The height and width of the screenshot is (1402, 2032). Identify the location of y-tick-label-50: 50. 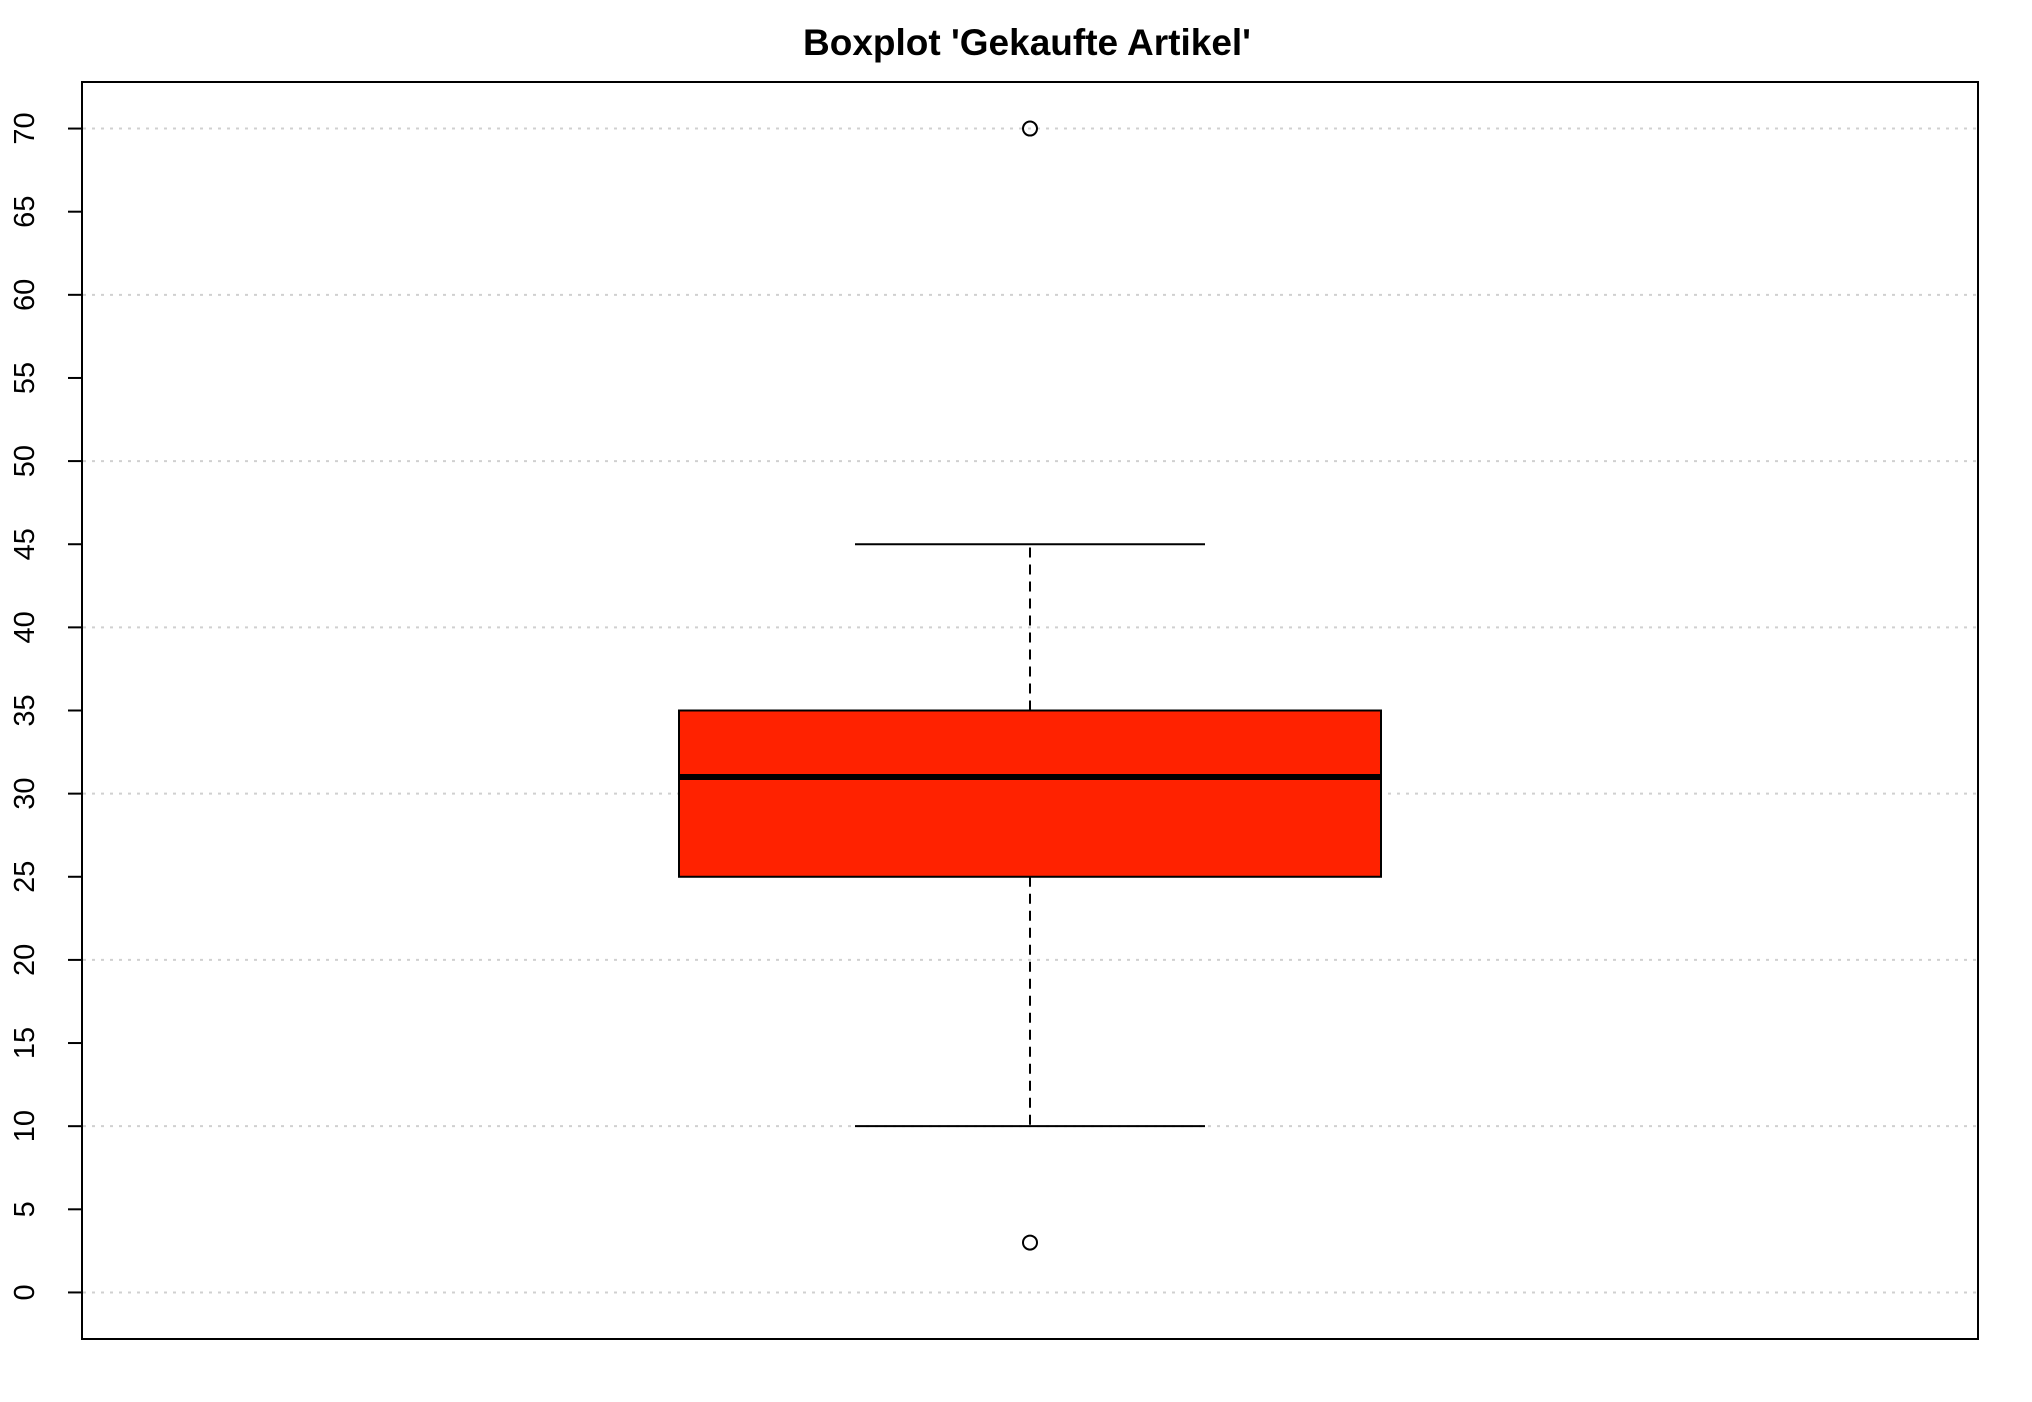
(25, 461).